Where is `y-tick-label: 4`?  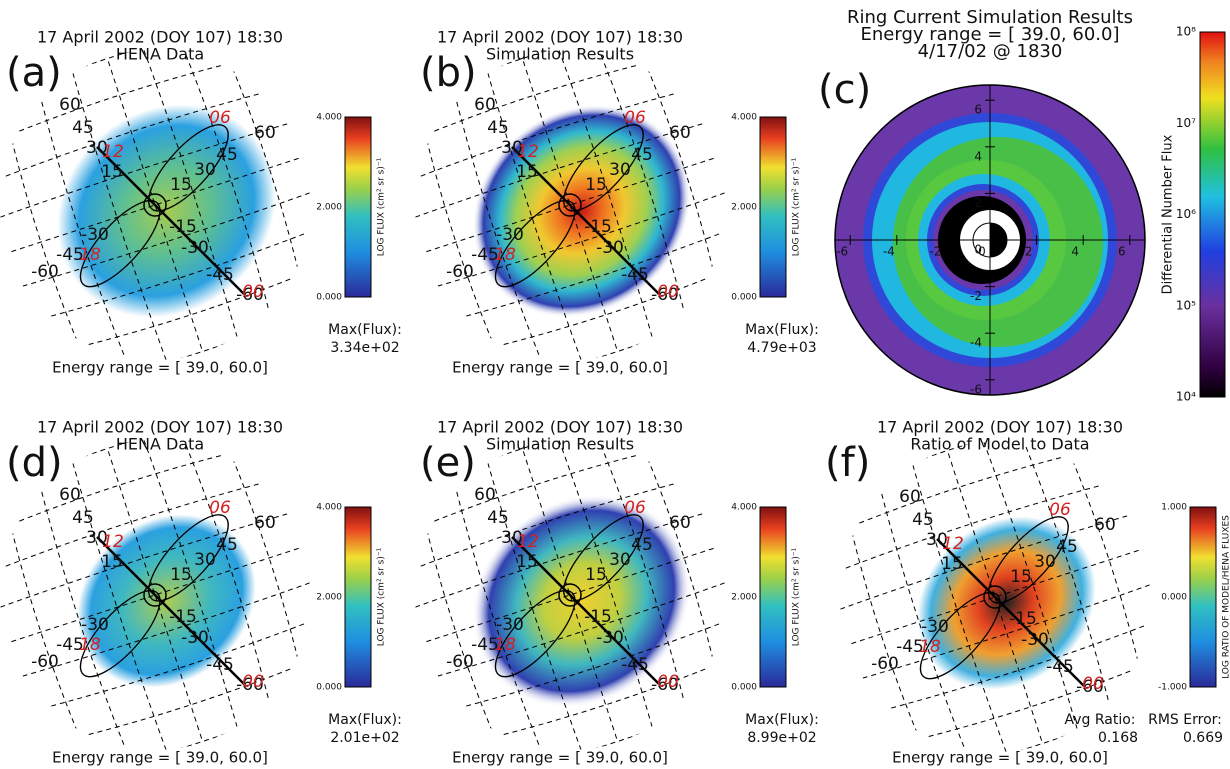
y-tick-label: 4 is located at coordinates (978, 156).